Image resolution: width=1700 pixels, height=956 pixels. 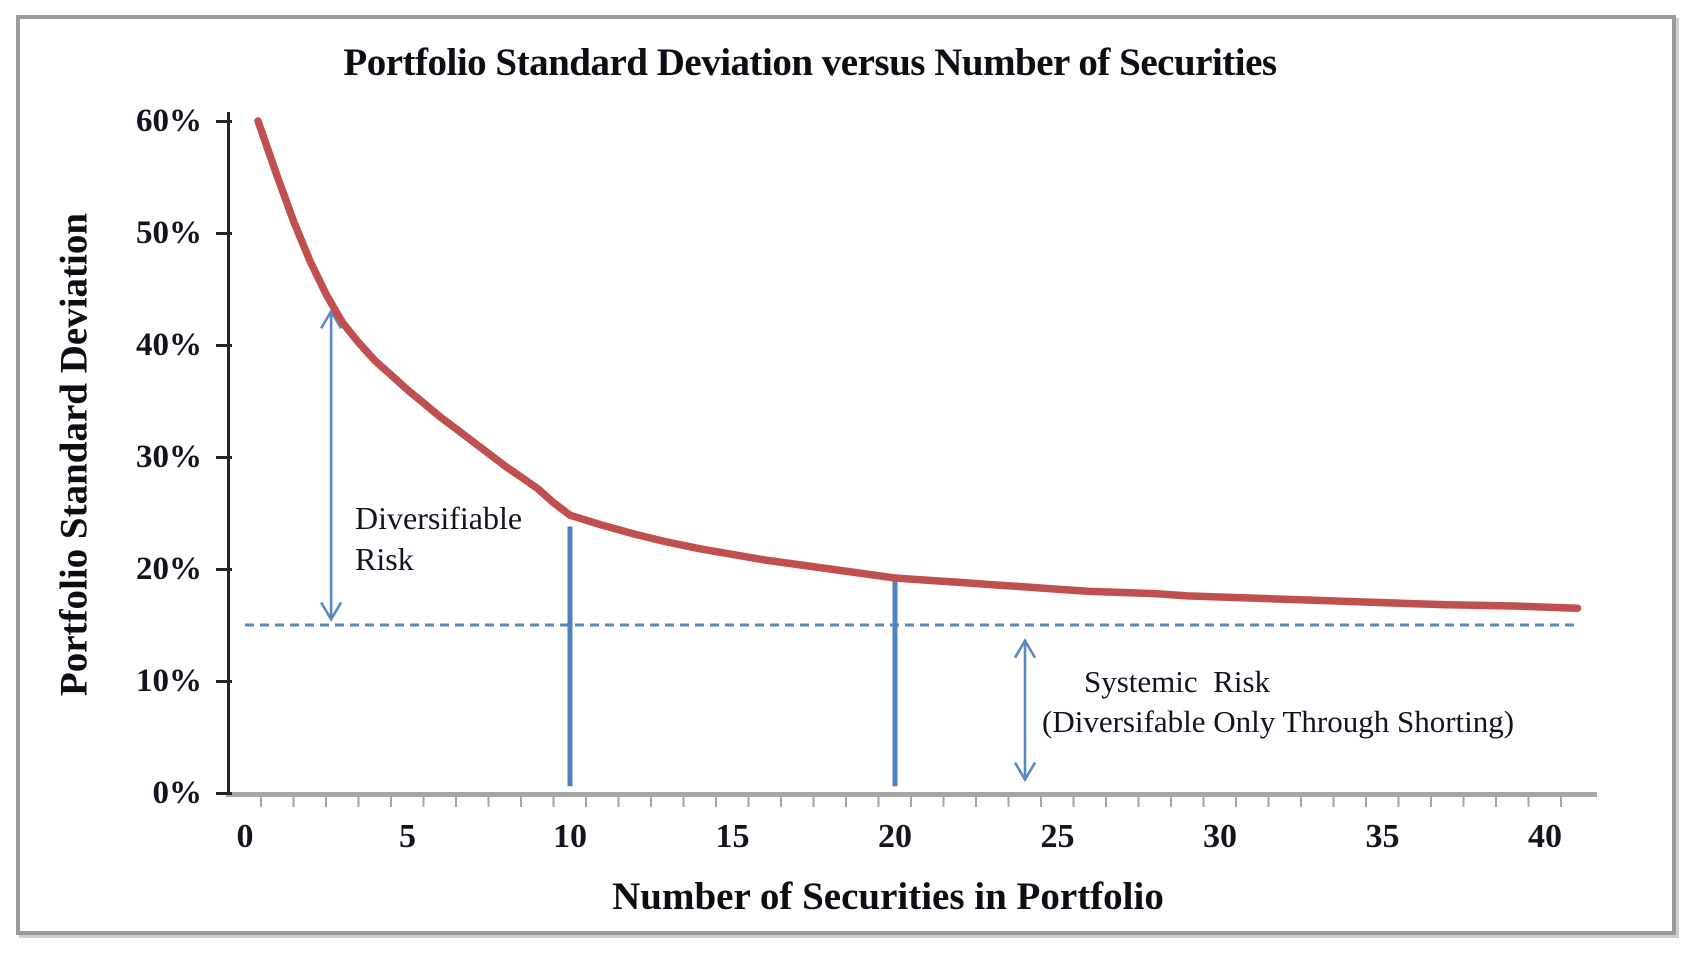 I want to click on y-axis-line, so click(x=228, y=453).